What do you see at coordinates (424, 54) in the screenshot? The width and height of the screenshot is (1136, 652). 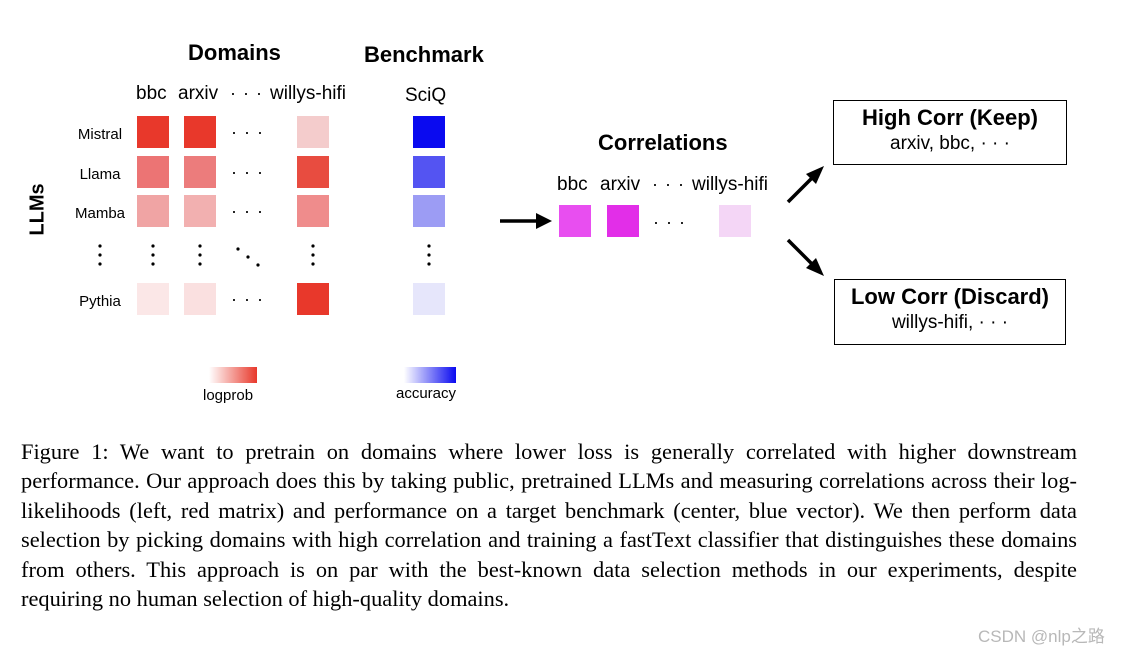 I see `benchmark-heading: Benchmark` at bounding box center [424, 54].